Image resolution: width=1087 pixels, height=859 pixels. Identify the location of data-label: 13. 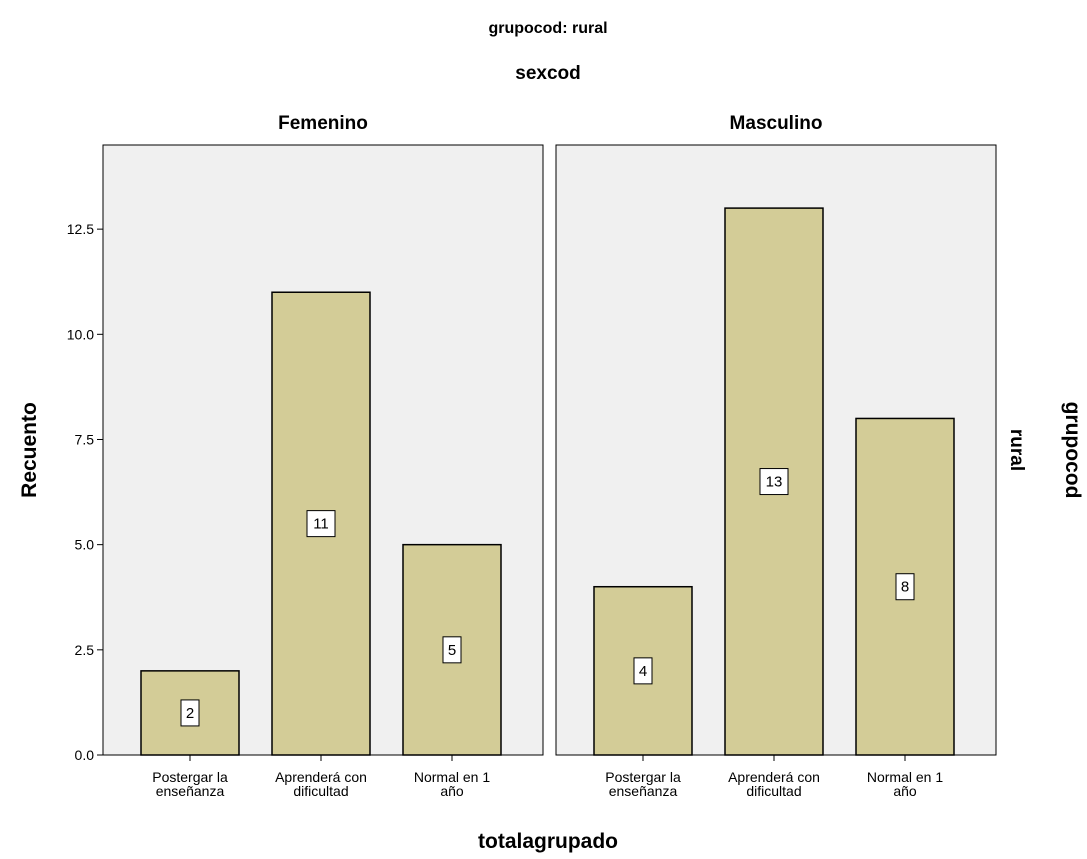
(774, 482).